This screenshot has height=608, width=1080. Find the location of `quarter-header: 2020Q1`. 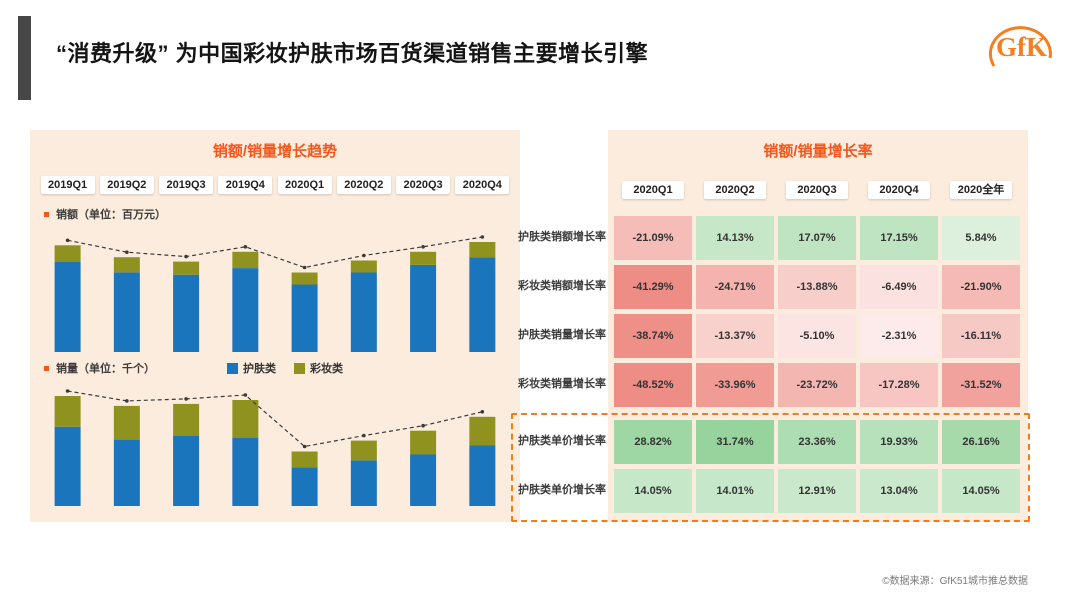

quarter-header: 2020Q1 is located at coordinates (304, 185).